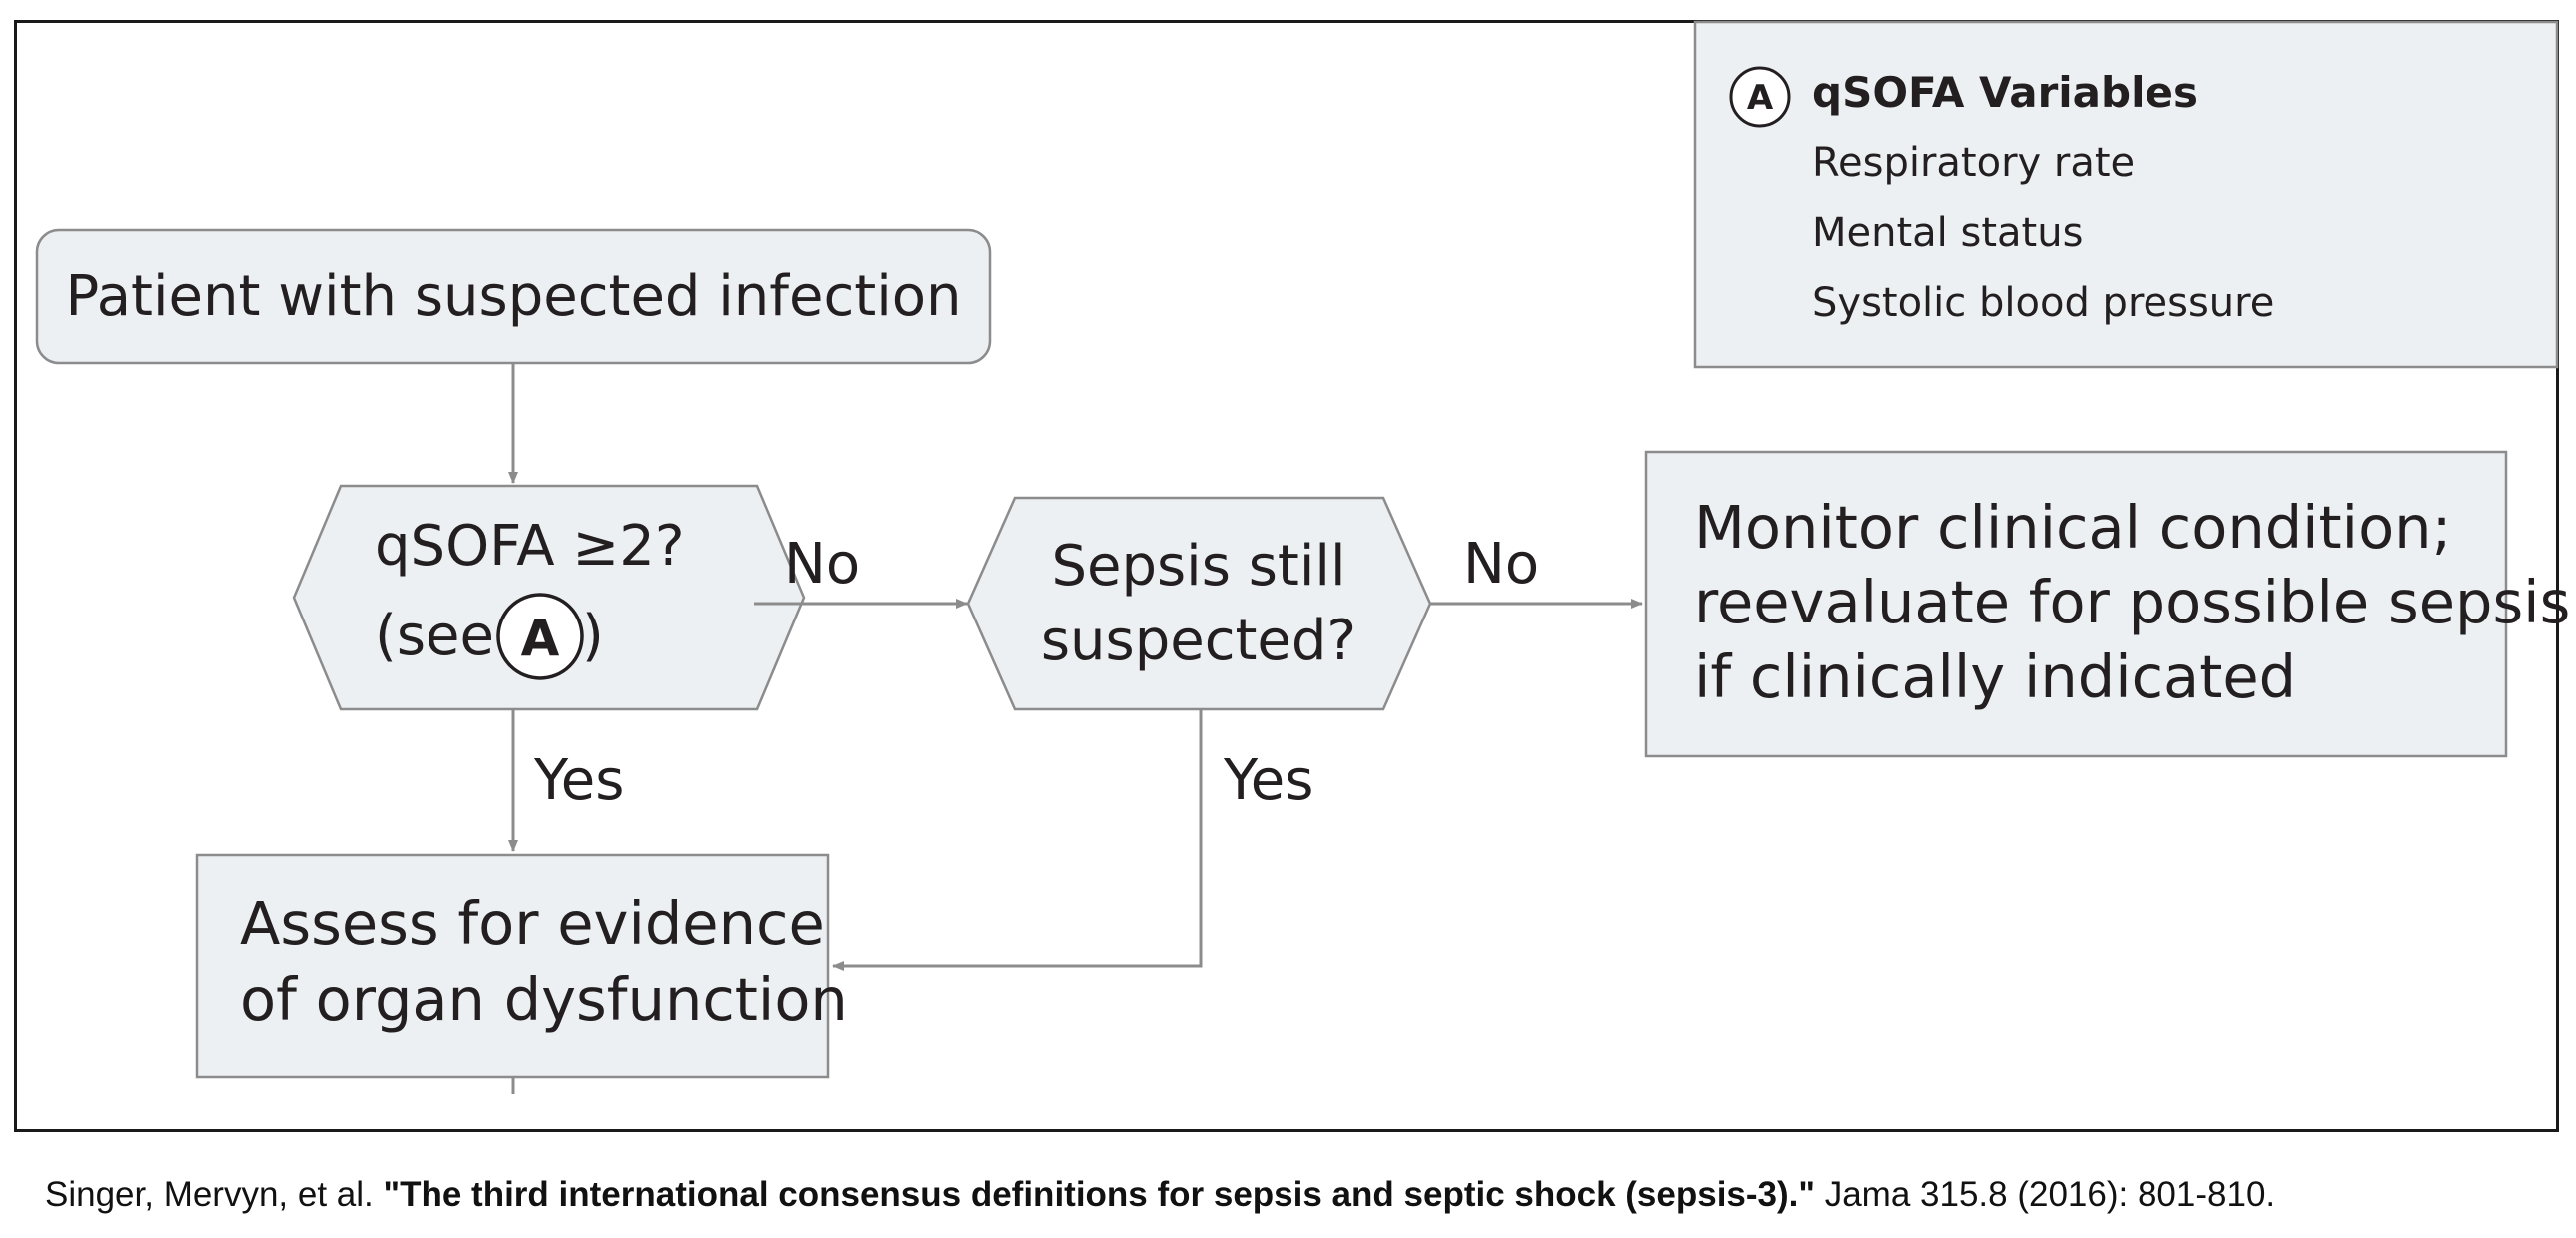 This screenshot has width=2576, height=1238. What do you see at coordinates (1948, 233) in the screenshot?
I see `legend-item-mental-status: Mental status` at bounding box center [1948, 233].